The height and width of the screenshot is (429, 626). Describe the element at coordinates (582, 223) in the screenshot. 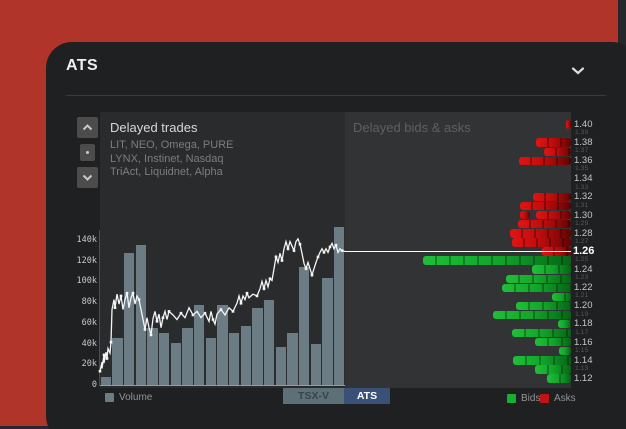

I see `price-axis-label: 1.29` at that location.